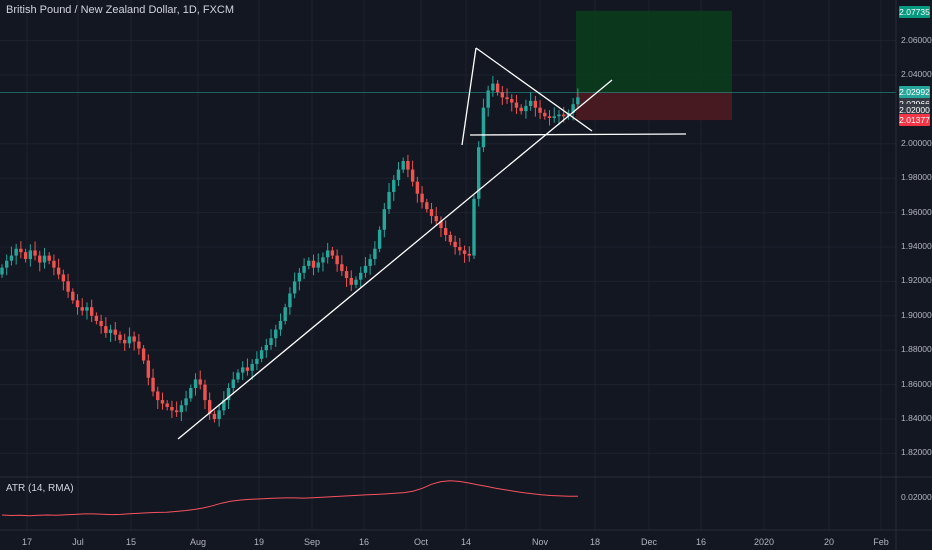  Describe the element at coordinates (198, 542) in the screenshot. I see `time-axis-label: Aug` at that location.